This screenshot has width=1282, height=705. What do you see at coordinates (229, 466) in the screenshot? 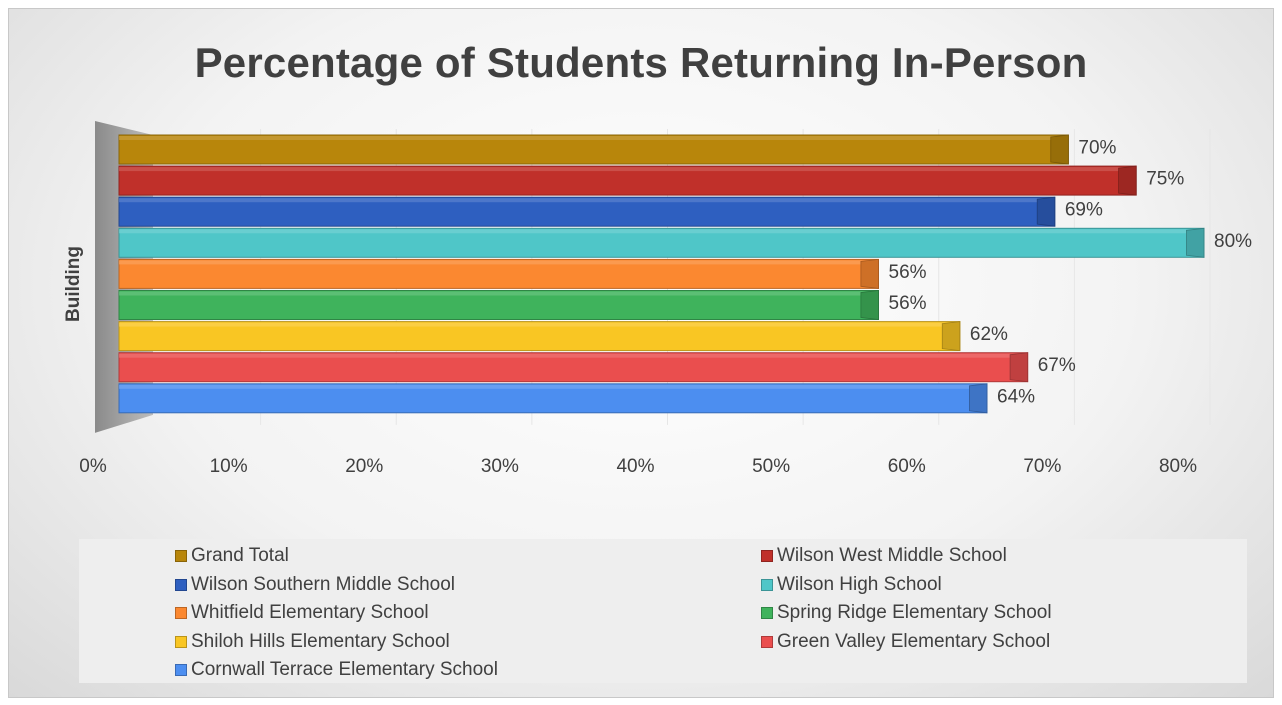
I see `x-tick-label: 10%` at bounding box center [229, 466].